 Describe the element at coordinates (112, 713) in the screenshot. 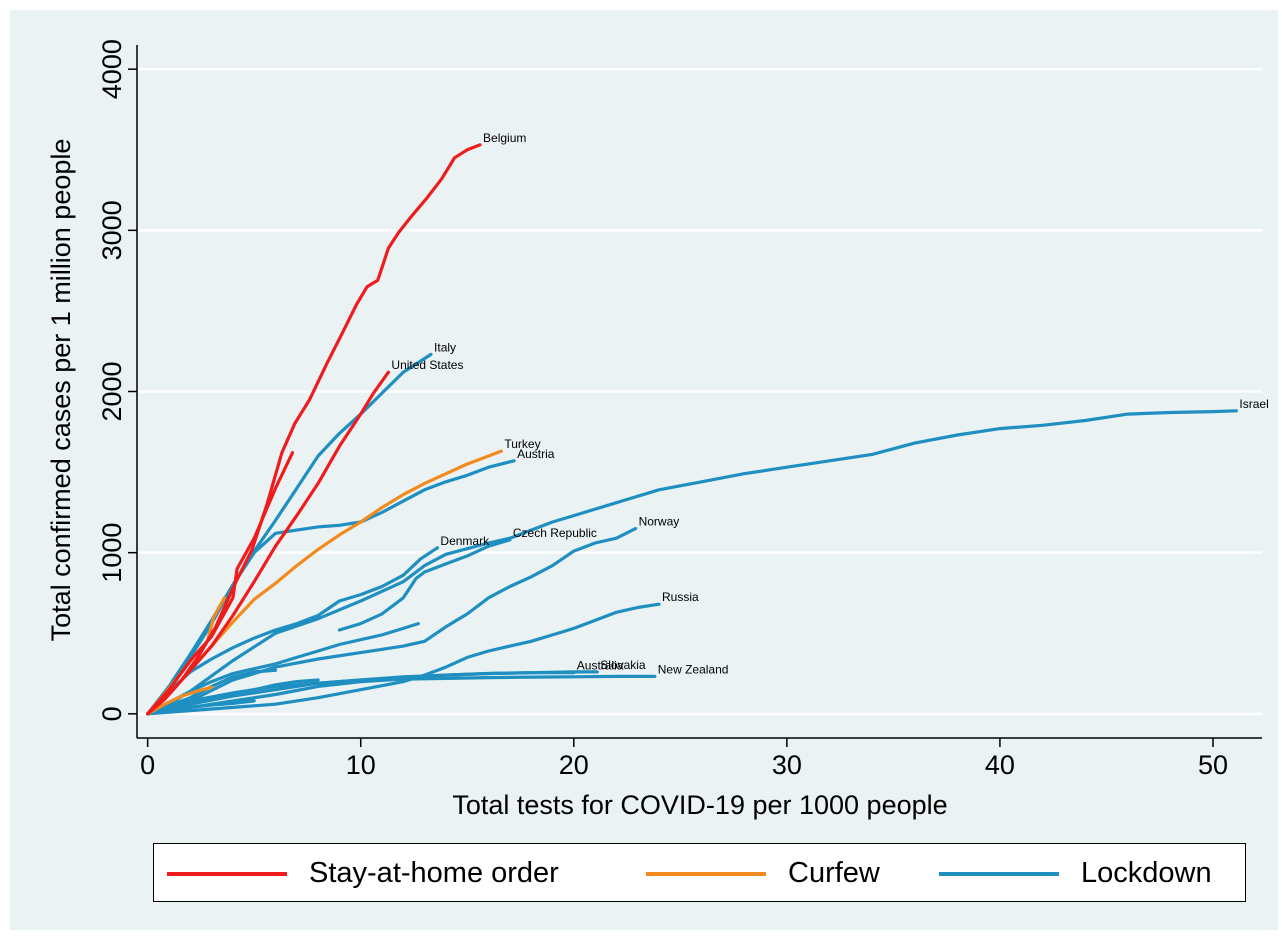

I see `y-tick-label-0: 0` at that location.